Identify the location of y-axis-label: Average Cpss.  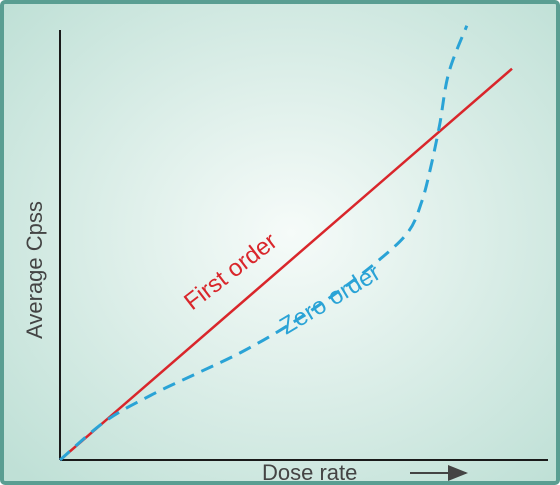
(34, 270).